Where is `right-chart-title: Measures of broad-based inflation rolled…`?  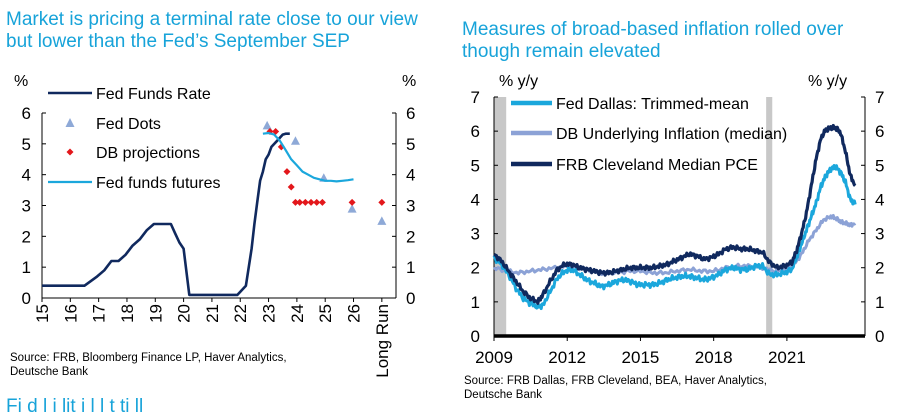
right-chart-title: Measures of broad-based inflation rolled… is located at coordinates (653, 40).